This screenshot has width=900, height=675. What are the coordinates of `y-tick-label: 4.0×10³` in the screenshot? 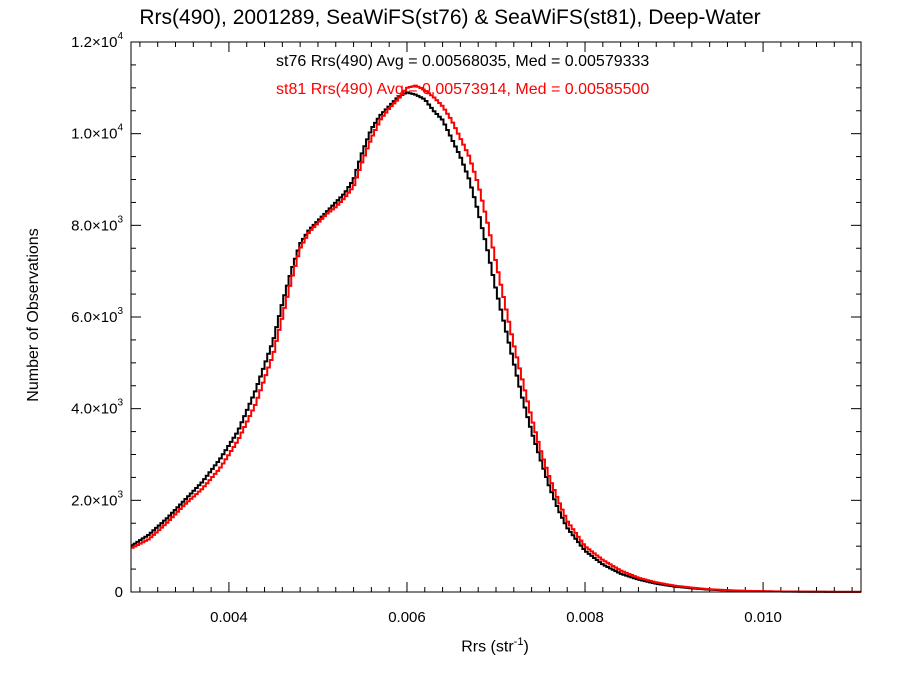 It's located at (97, 408).